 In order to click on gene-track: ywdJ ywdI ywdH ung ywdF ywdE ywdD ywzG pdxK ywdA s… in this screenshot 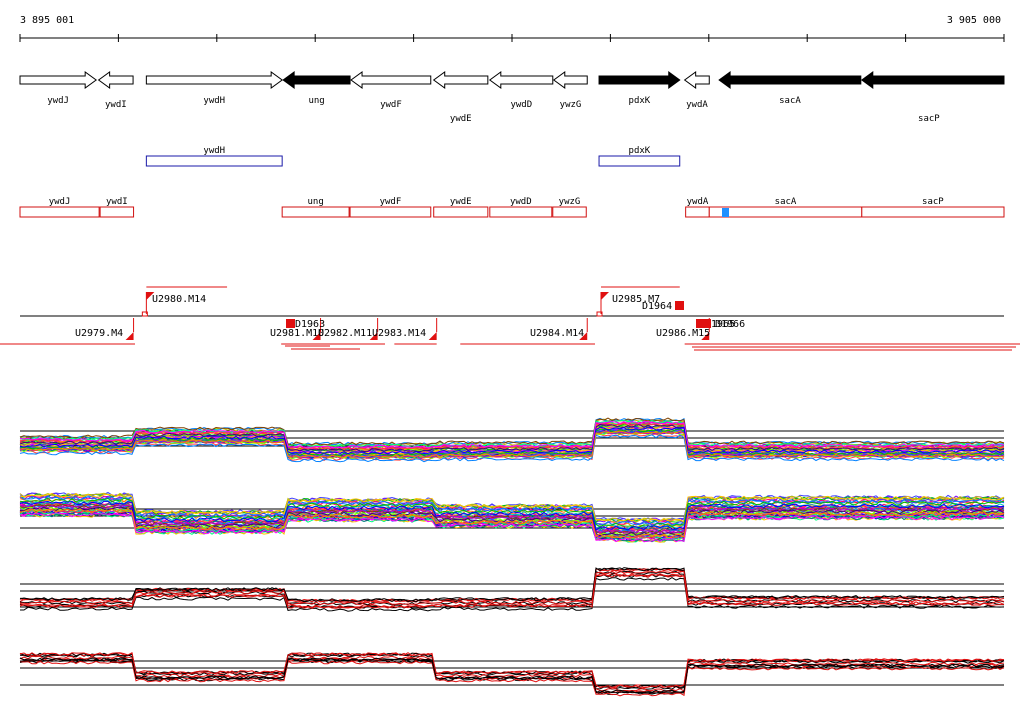, I will do `click(512, 97)`.